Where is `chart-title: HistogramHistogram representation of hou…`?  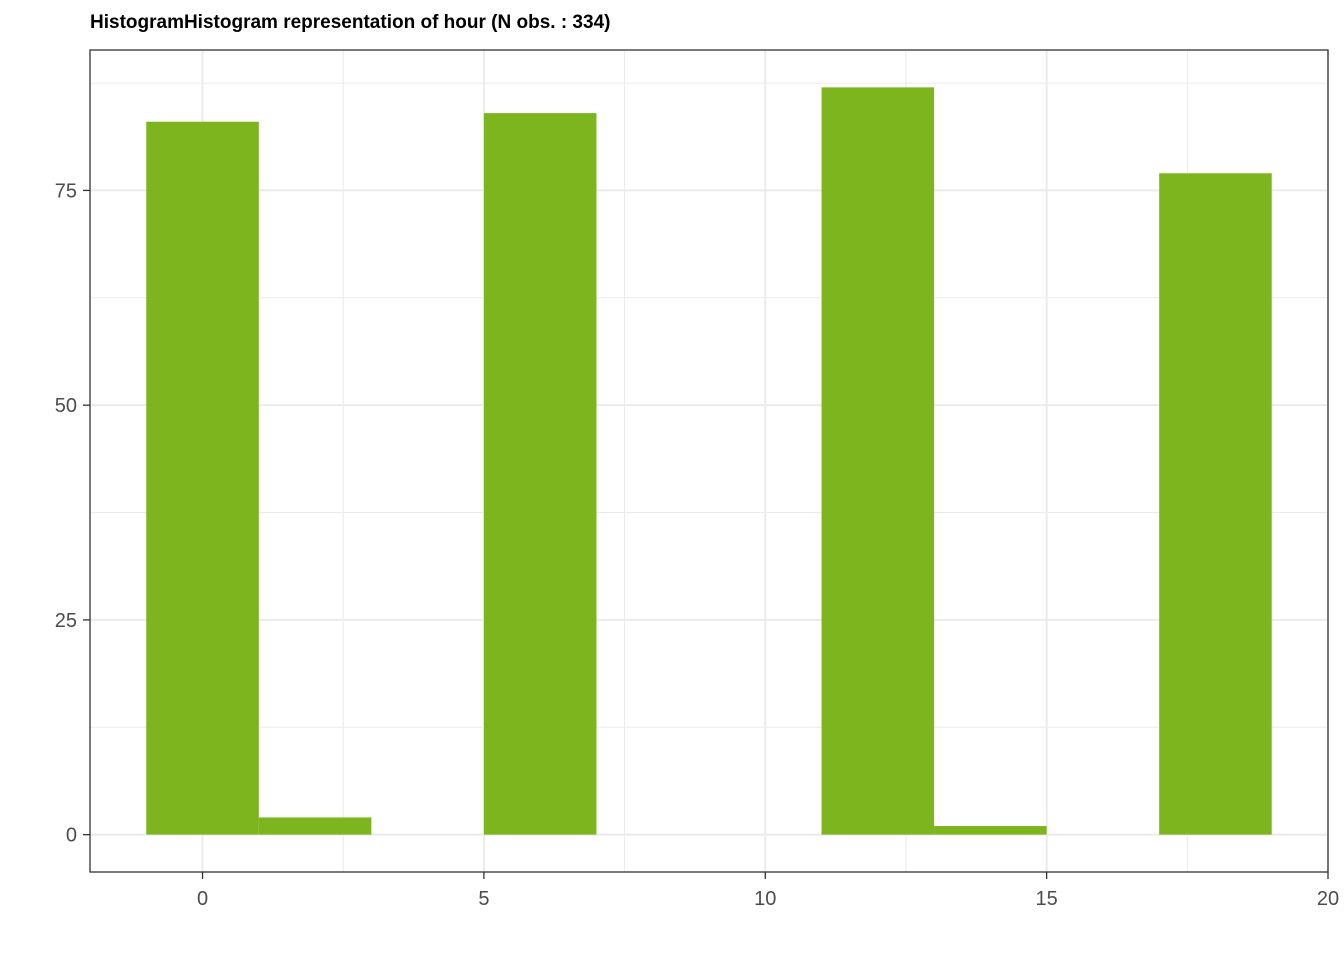
chart-title: HistogramHistogram representation of hou… is located at coordinates (350, 22).